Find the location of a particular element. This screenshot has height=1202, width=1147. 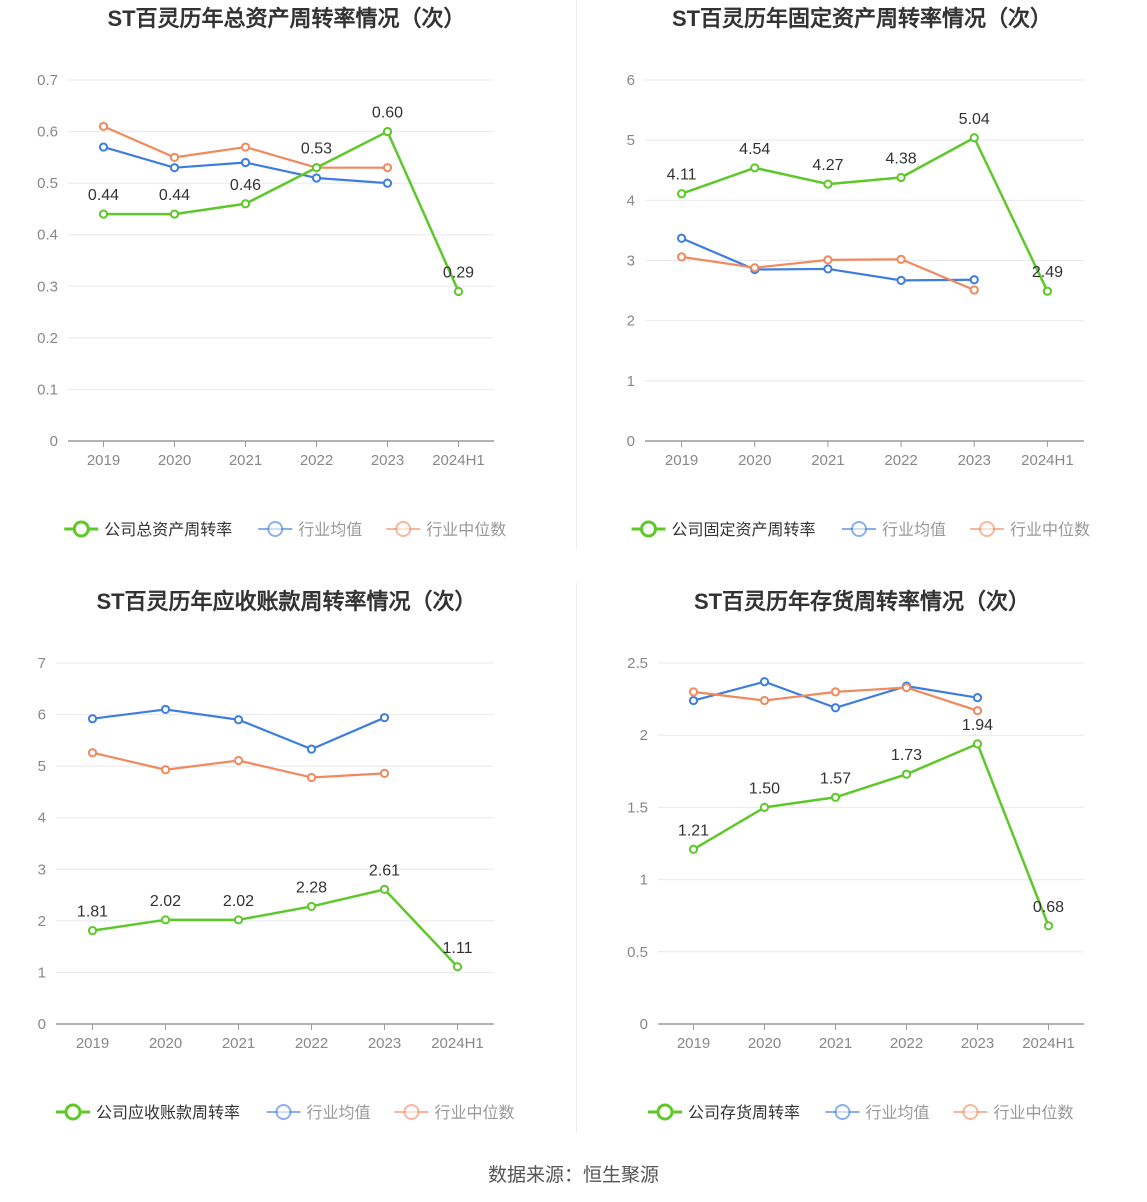

legend-label: 行业中位数 is located at coordinates (466, 530).